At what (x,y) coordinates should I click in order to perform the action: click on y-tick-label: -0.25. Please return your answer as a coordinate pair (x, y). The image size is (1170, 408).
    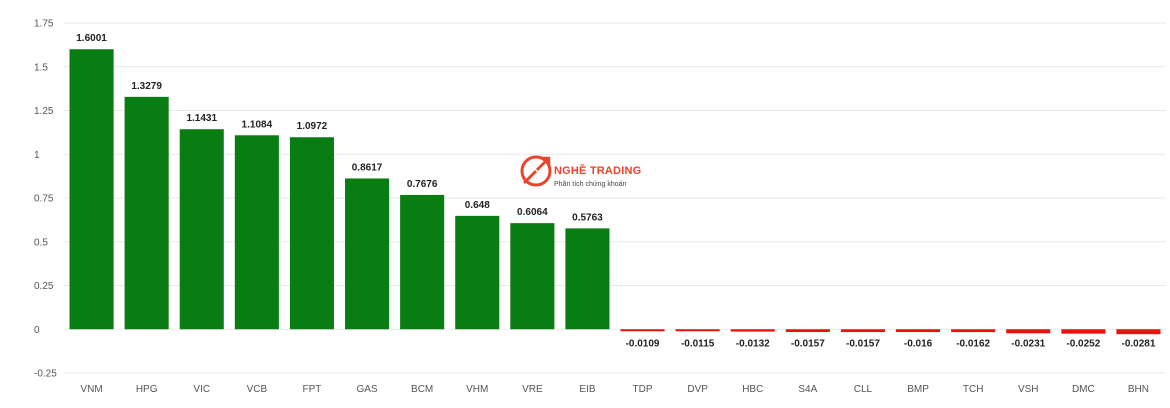
    Looking at the image, I should click on (45, 374).